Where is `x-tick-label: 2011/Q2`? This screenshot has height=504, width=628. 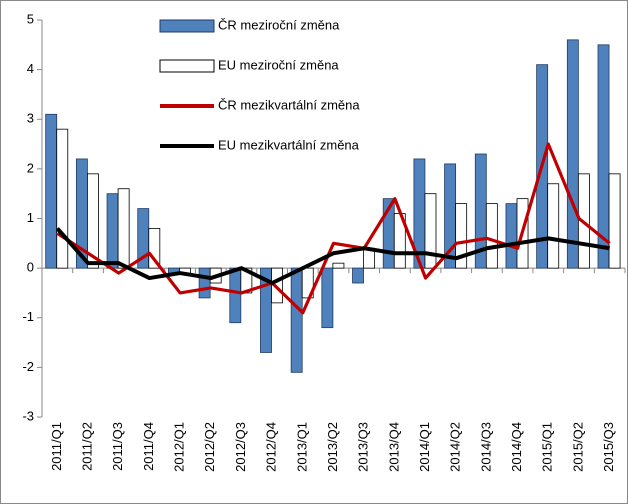
x-tick-label: 2011/Q2 is located at coordinates (86, 446).